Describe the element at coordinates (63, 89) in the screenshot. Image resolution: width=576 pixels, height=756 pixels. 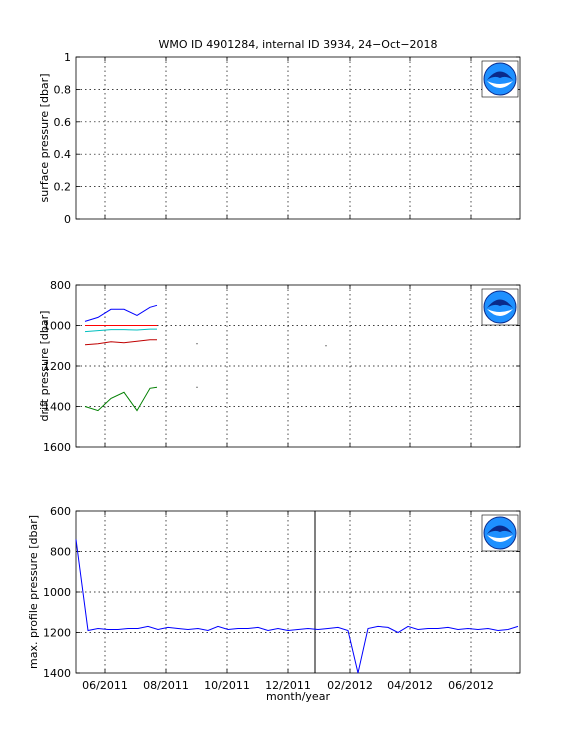
I see `y-tick-label: 0.8` at that location.